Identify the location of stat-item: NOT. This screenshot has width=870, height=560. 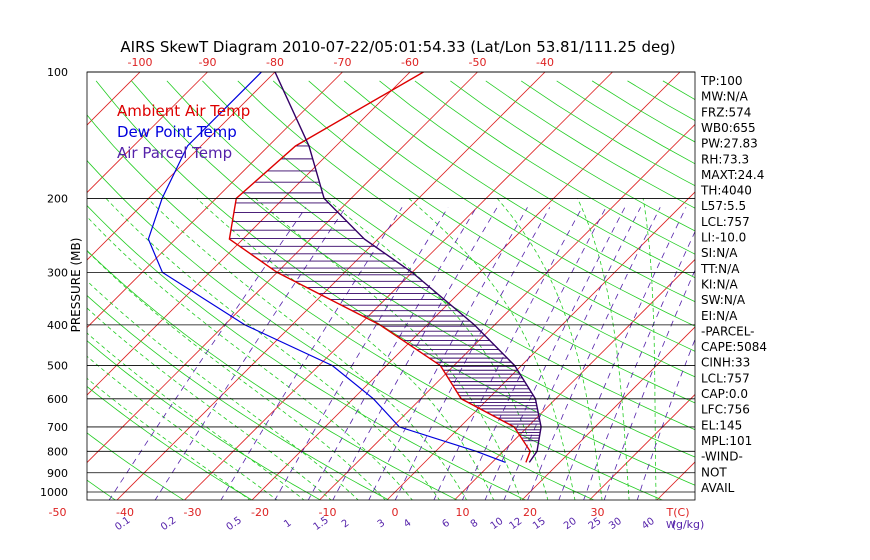
(714, 472).